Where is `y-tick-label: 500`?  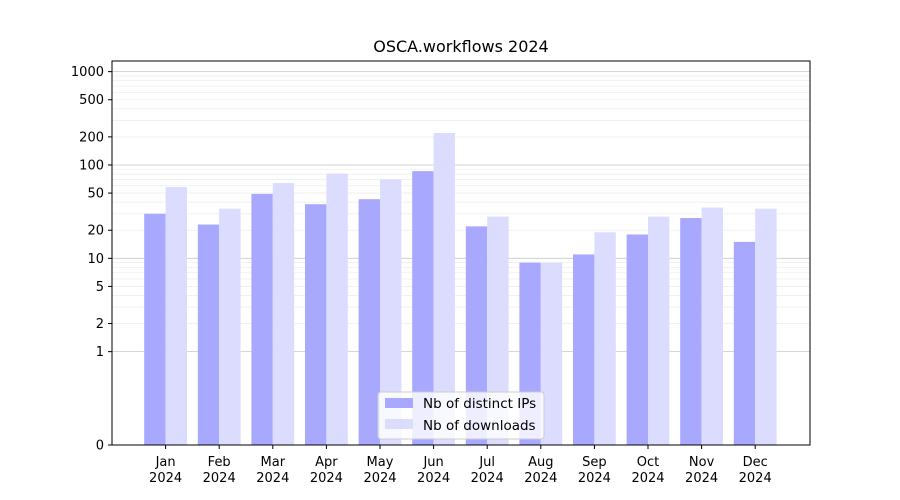
y-tick-label: 500 is located at coordinates (91, 100).